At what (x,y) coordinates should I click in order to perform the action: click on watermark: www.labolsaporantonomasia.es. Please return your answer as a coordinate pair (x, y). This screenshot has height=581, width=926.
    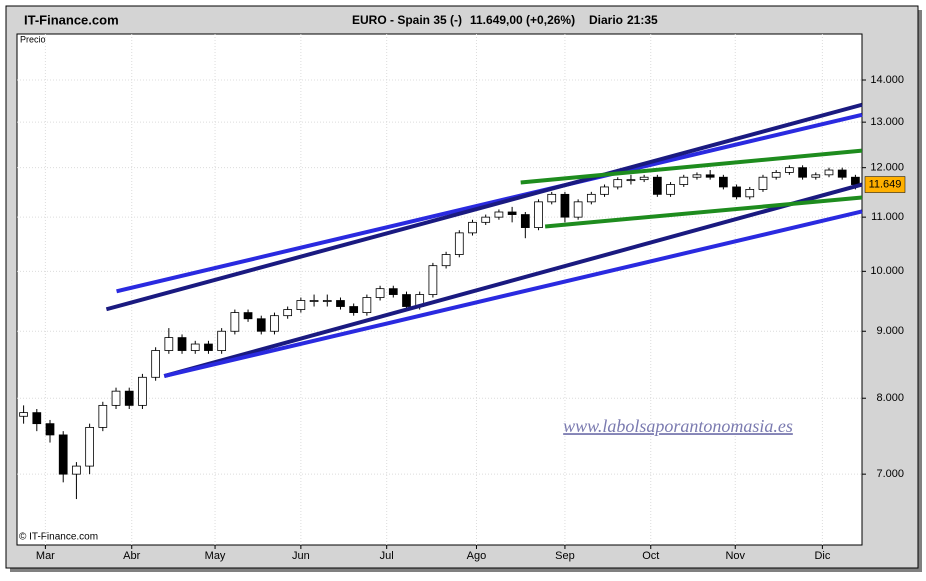
    Looking at the image, I should click on (678, 426).